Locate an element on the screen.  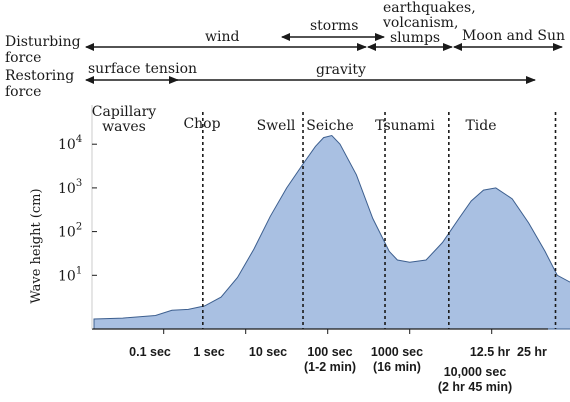
restoring-force-label: Restoring force is located at coordinates (42, 84).